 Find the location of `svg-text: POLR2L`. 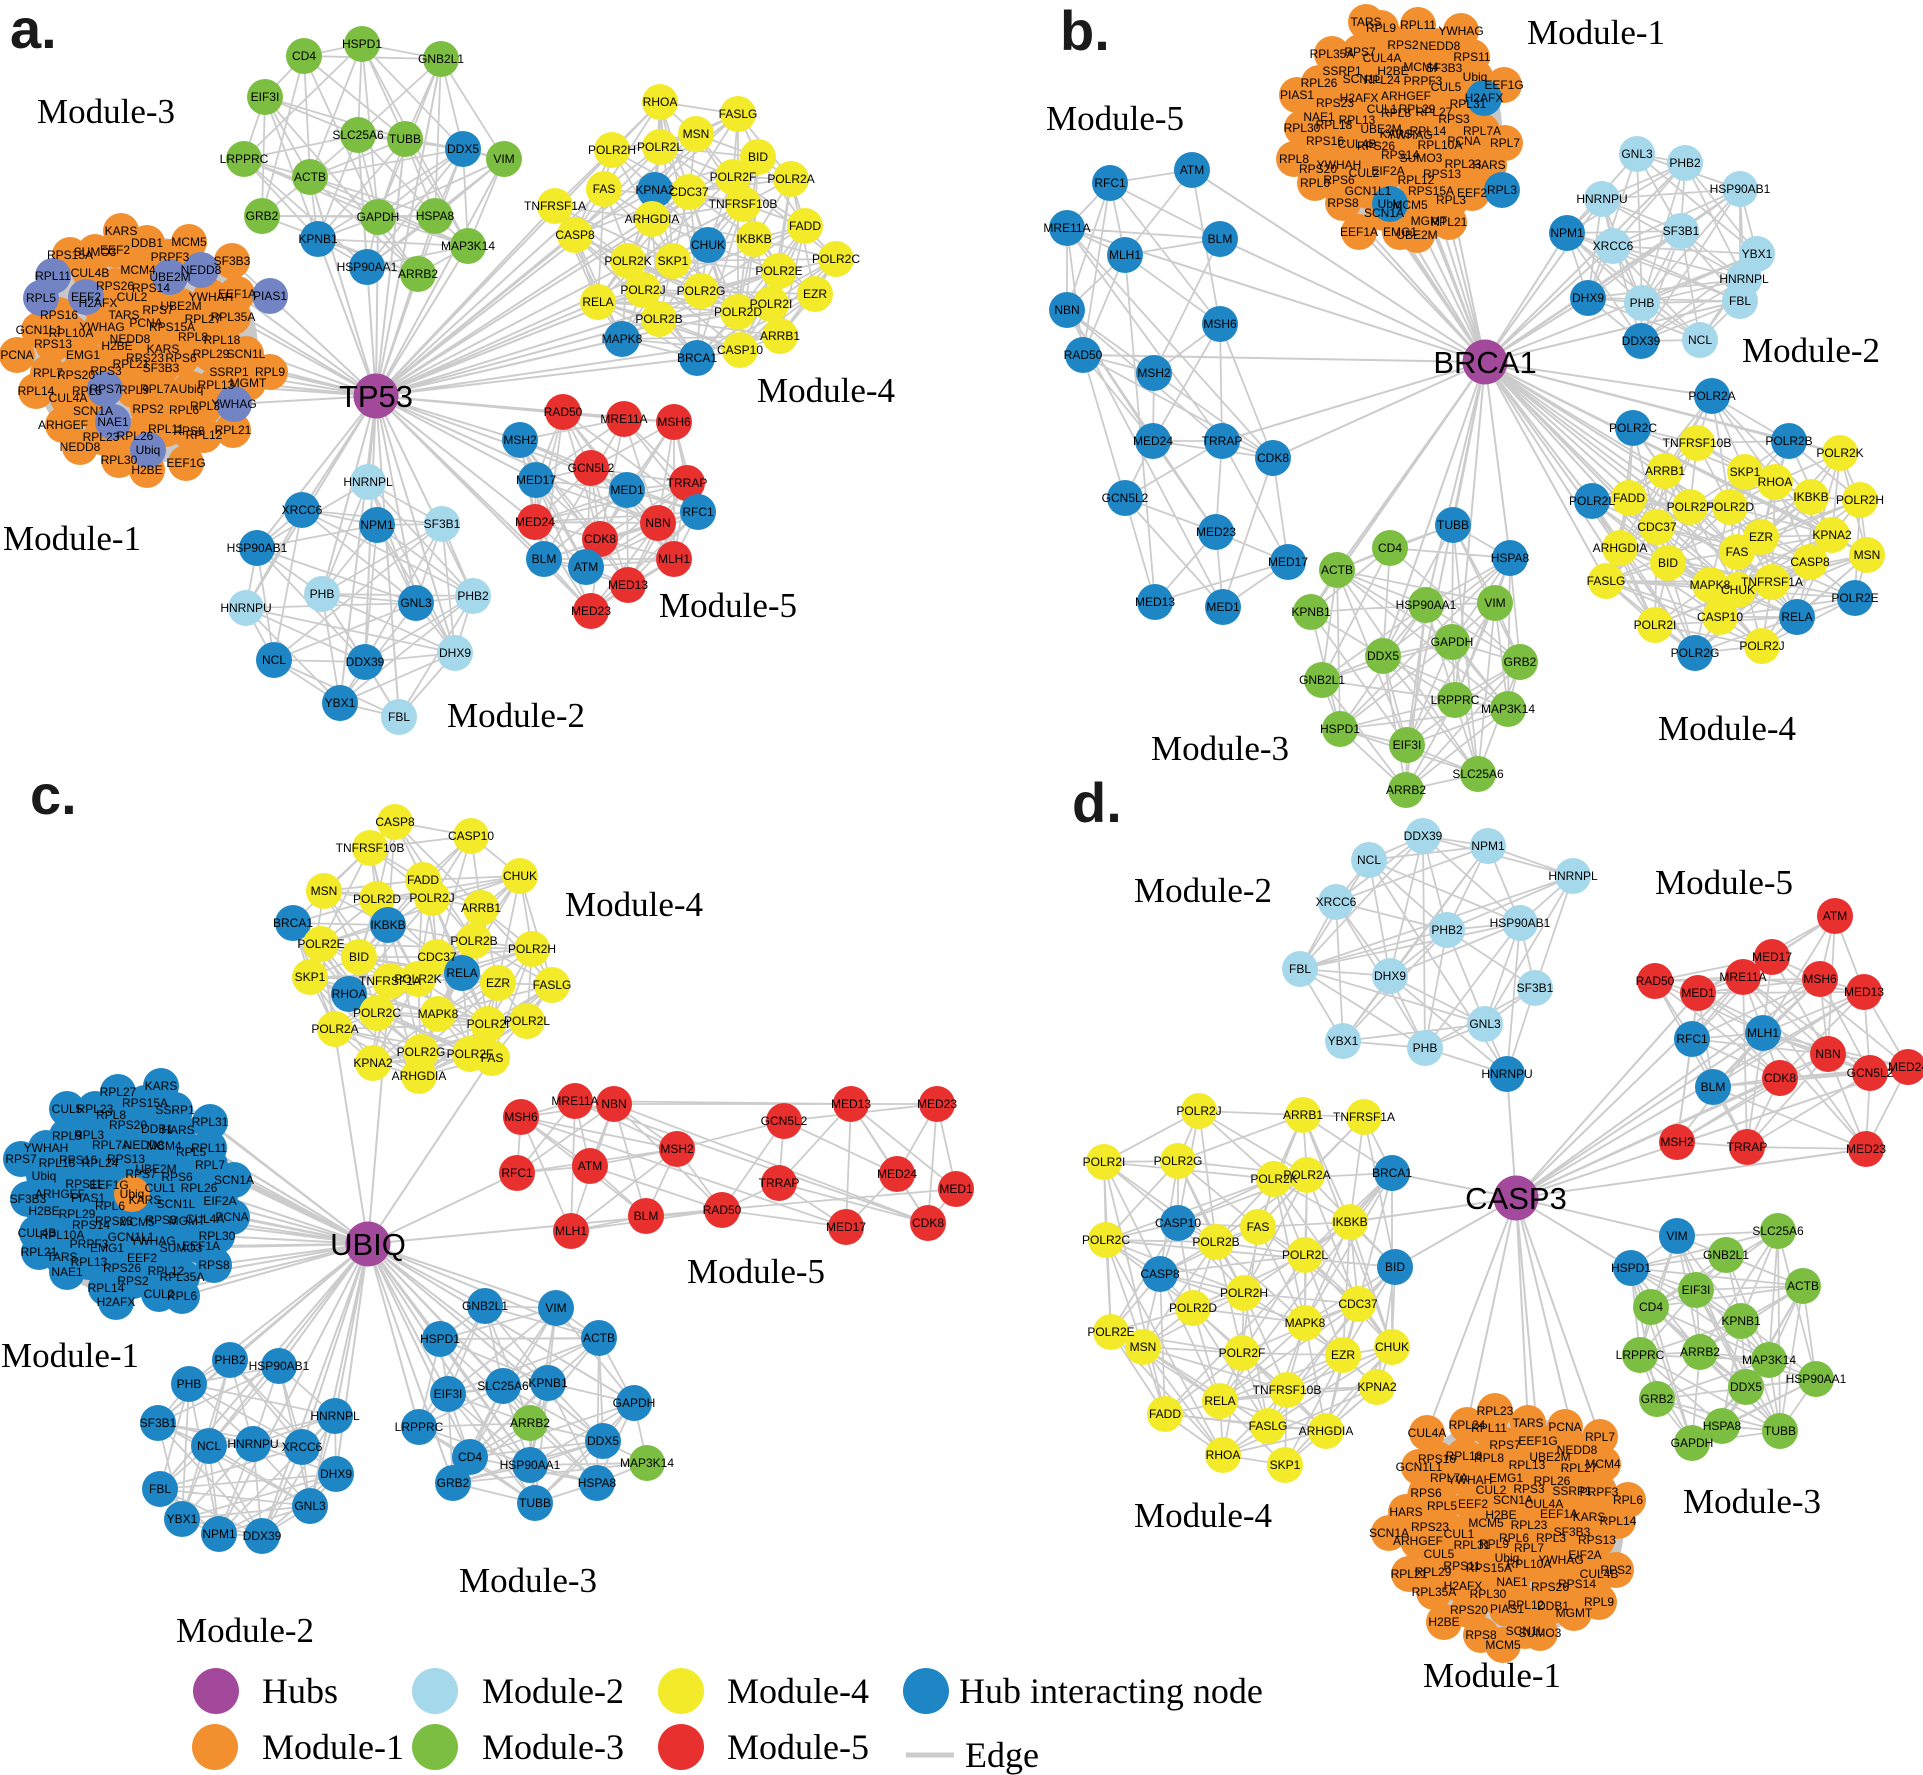

svg-text: POLR2L is located at coordinates (660, 147).